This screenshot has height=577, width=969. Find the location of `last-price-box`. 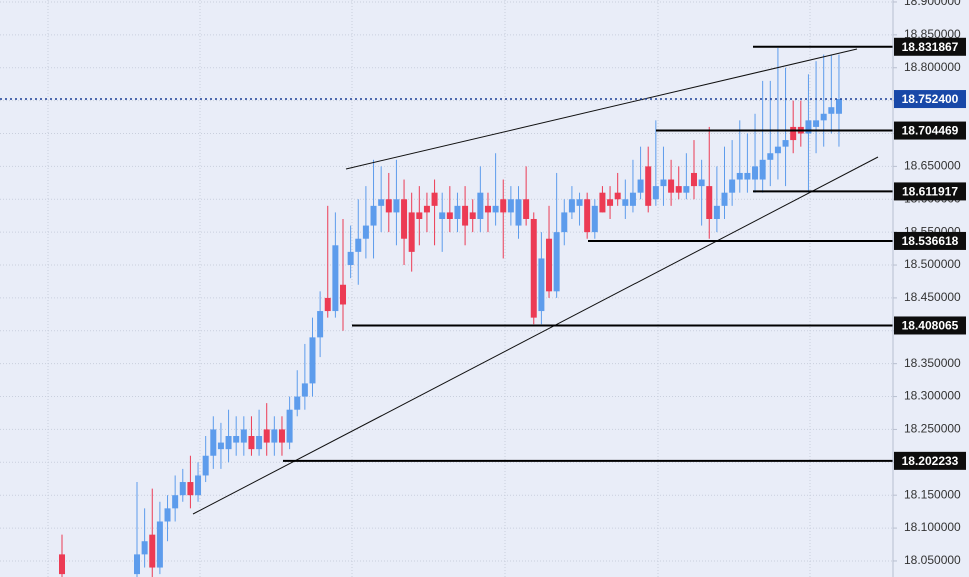

last-price-box is located at coordinates (930, 99).